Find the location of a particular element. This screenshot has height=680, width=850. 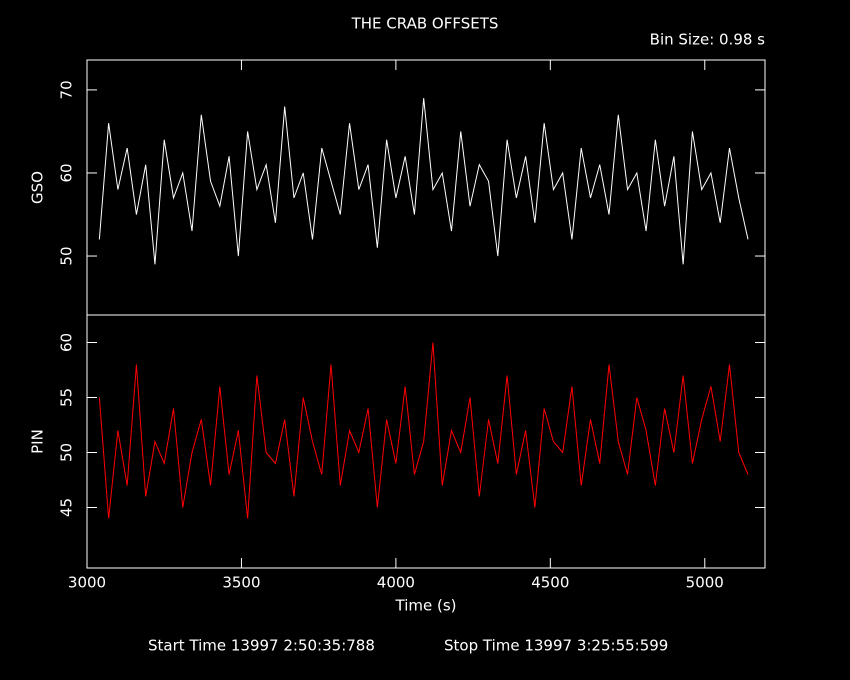

start-time: Start Time 13997 2:50:35:788 is located at coordinates (261, 646).